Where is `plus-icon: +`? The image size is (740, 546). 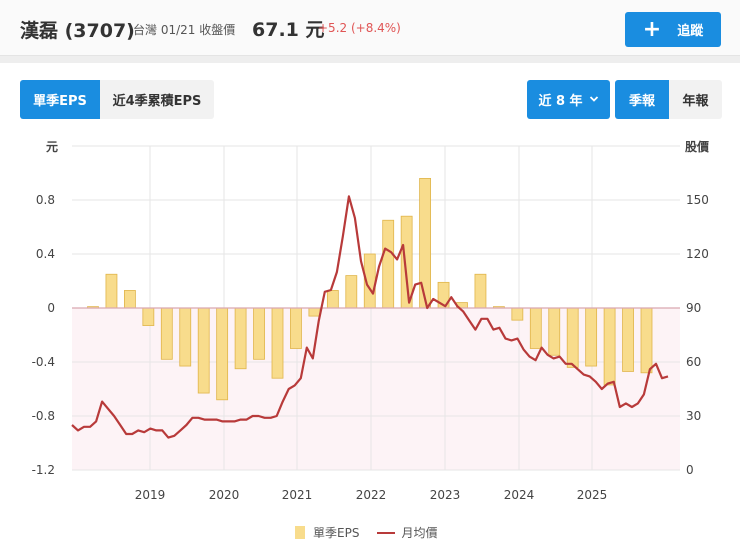 plus-icon: + is located at coordinates (652, 29).